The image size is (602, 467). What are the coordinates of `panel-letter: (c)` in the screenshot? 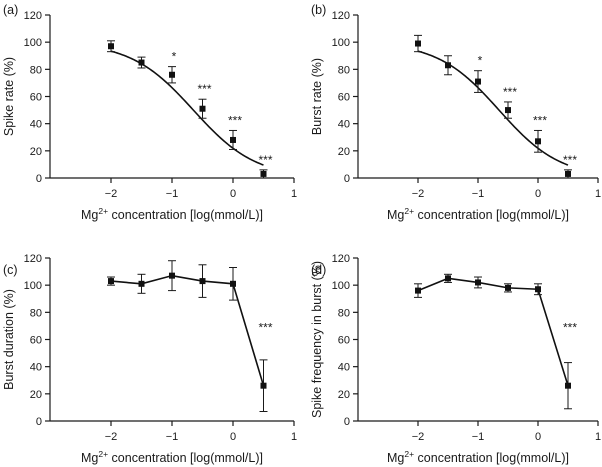 It's located at (10, 270).